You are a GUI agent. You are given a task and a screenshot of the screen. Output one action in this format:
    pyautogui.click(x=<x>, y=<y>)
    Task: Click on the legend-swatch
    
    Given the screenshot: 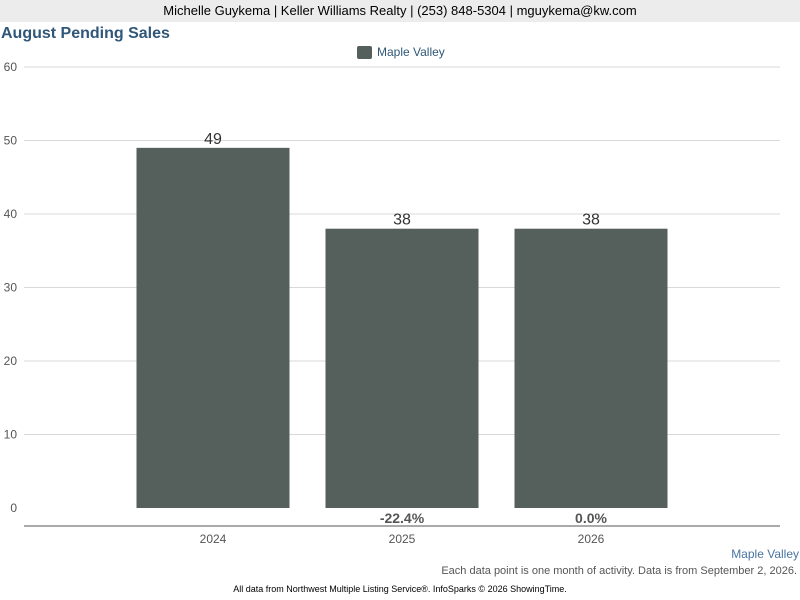 What is the action you would take?
    pyautogui.click(x=364, y=52)
    